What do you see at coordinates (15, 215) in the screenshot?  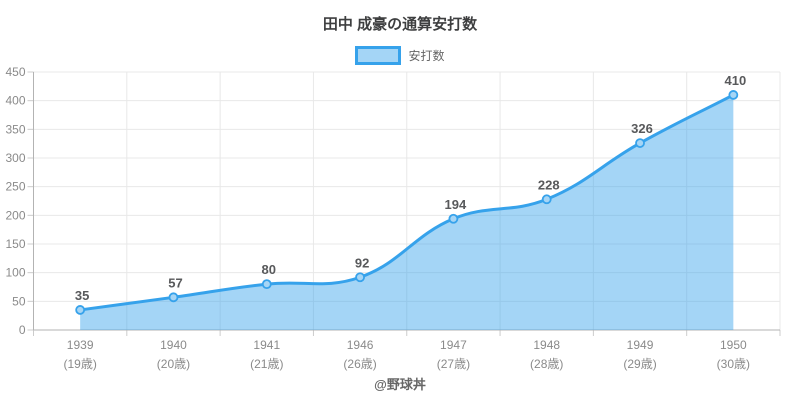 I see `y-tick-label: 200` at bounding box center [15, 215].